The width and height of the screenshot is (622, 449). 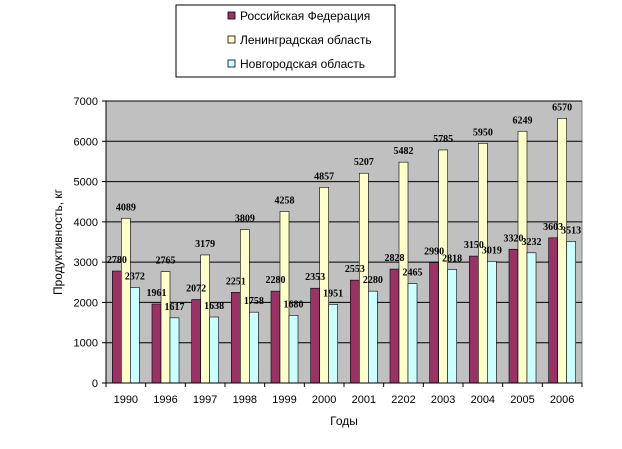 I want to click on x-tick-label: 1990, so click(x=126, y=400).